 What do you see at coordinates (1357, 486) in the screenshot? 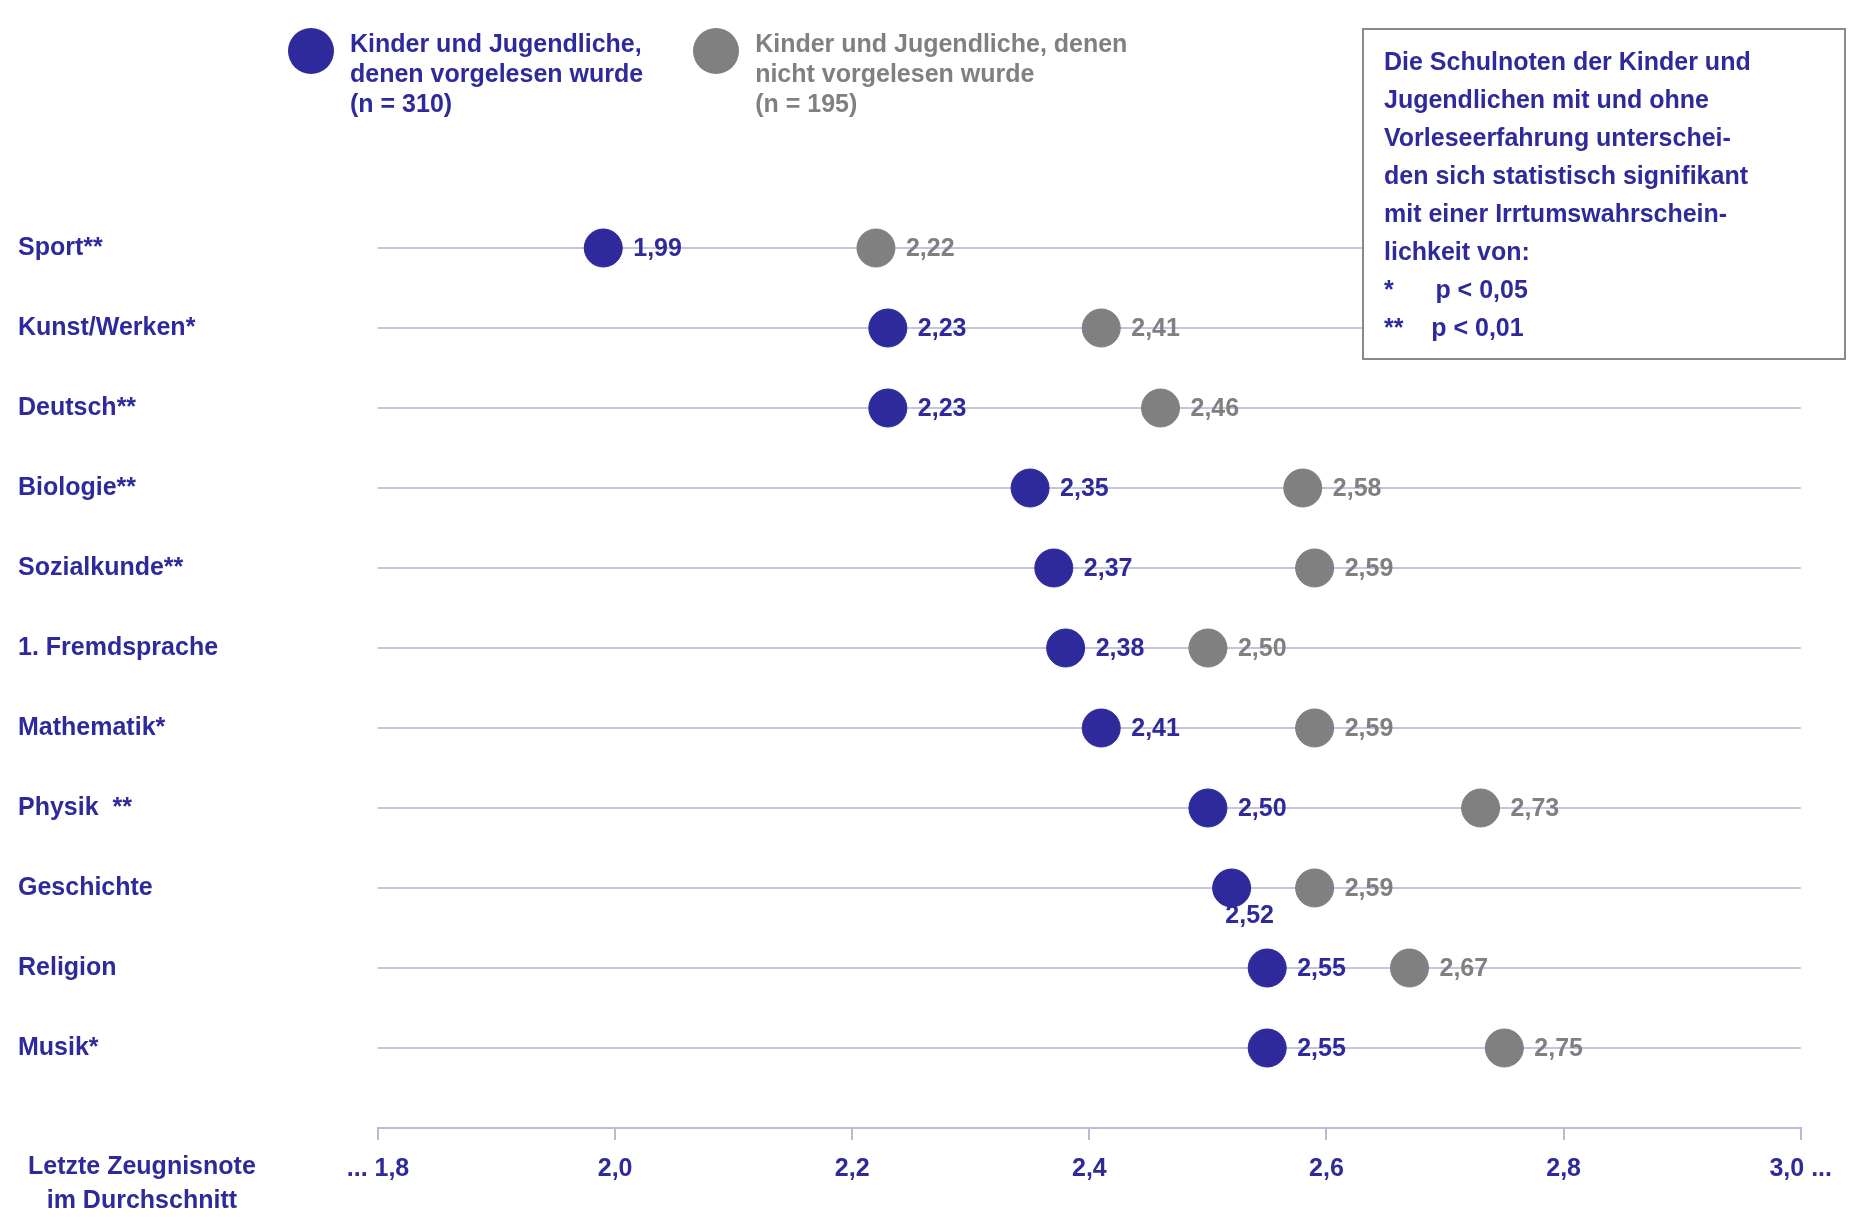
I see `data-label: 2,58` at bounding box center [1357, 486].